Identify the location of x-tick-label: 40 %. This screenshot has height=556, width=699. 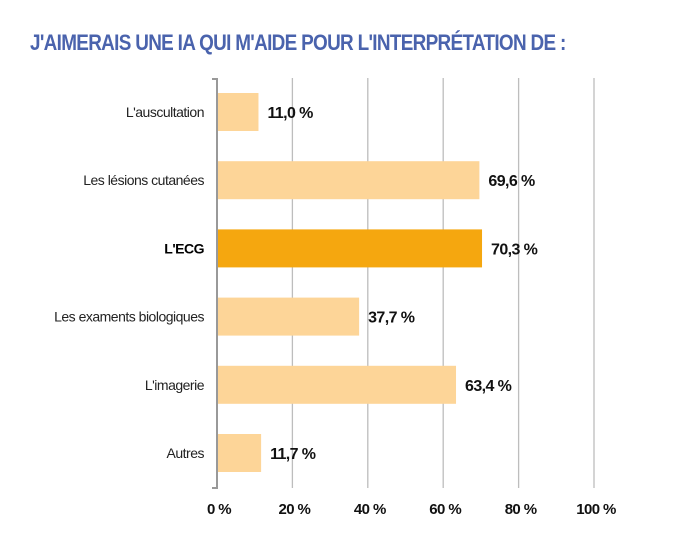
(370, 509).